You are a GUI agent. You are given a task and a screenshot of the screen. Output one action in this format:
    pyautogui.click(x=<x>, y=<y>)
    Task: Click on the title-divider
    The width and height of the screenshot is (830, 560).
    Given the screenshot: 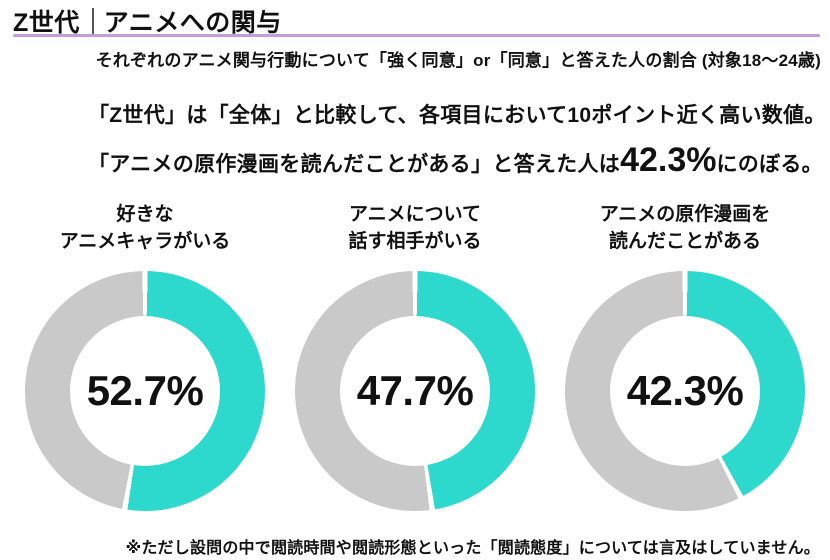 What is the action you would take?
    pyautogui.click(x=92, y=21)
    